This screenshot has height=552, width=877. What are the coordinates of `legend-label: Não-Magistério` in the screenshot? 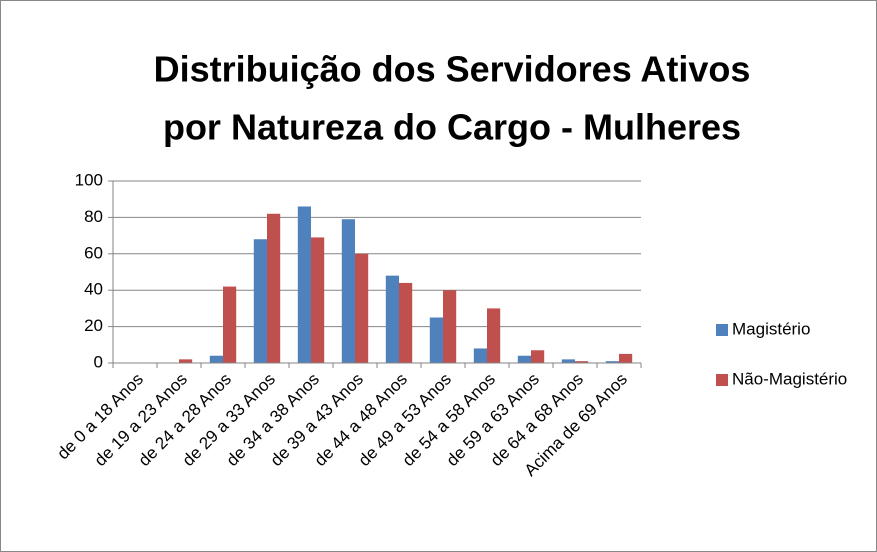 It's located at (789, 378).